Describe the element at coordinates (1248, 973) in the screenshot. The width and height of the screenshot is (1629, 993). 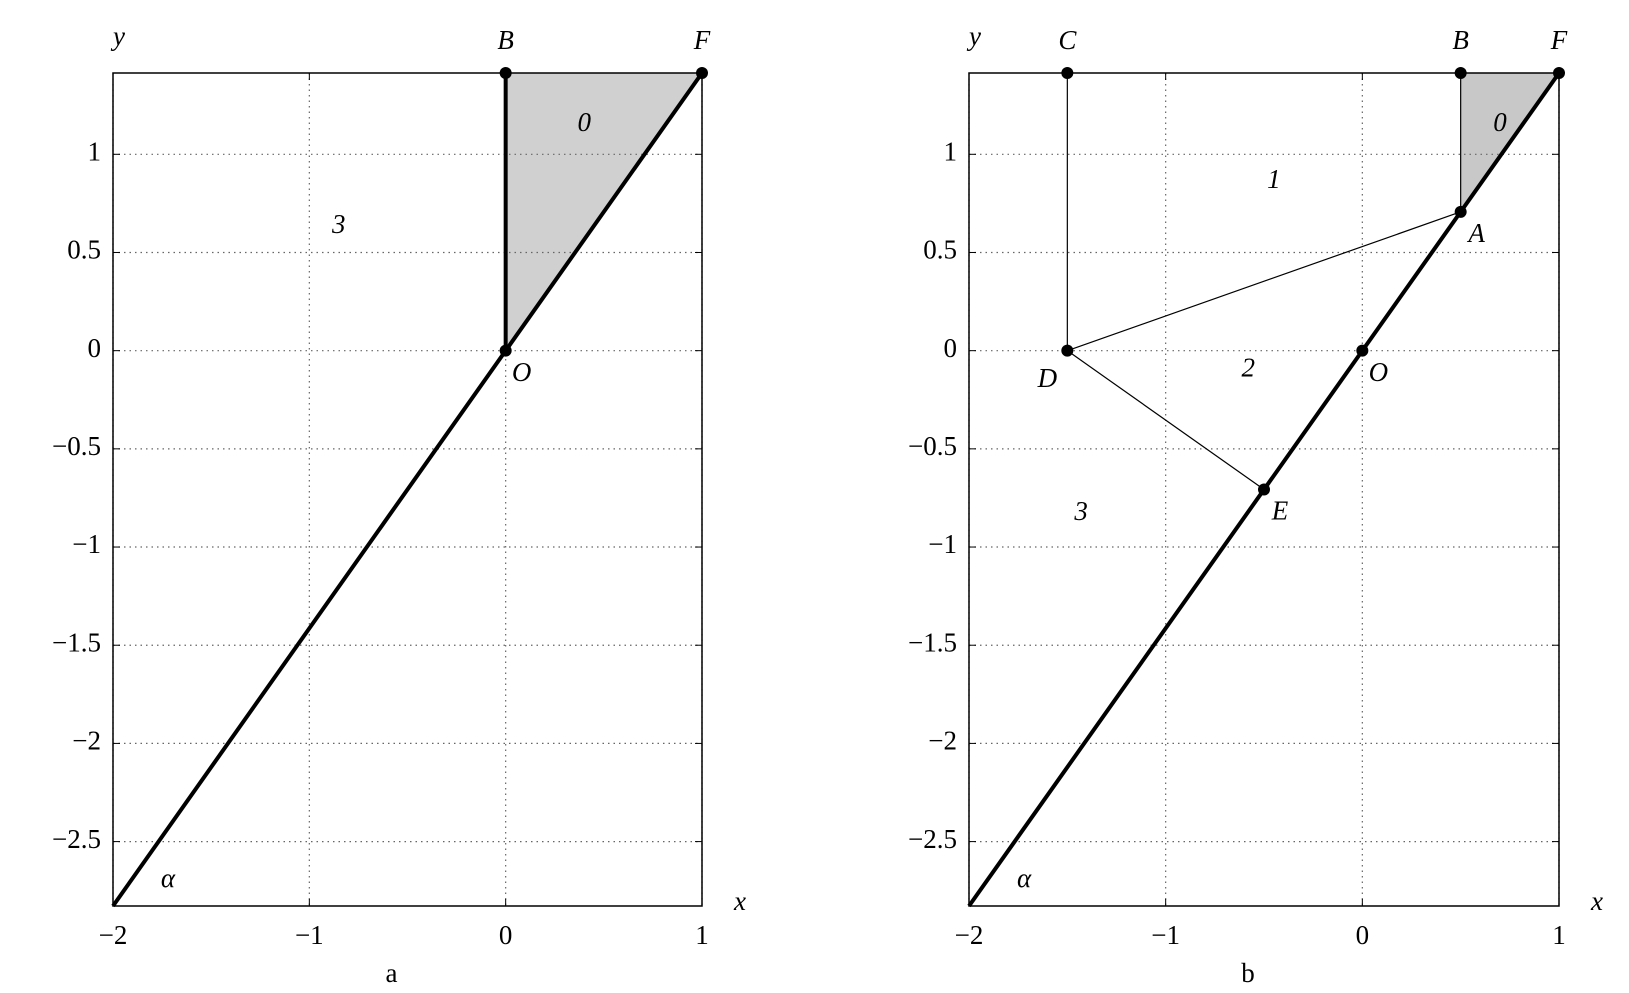
I see `caption: b` at that location.